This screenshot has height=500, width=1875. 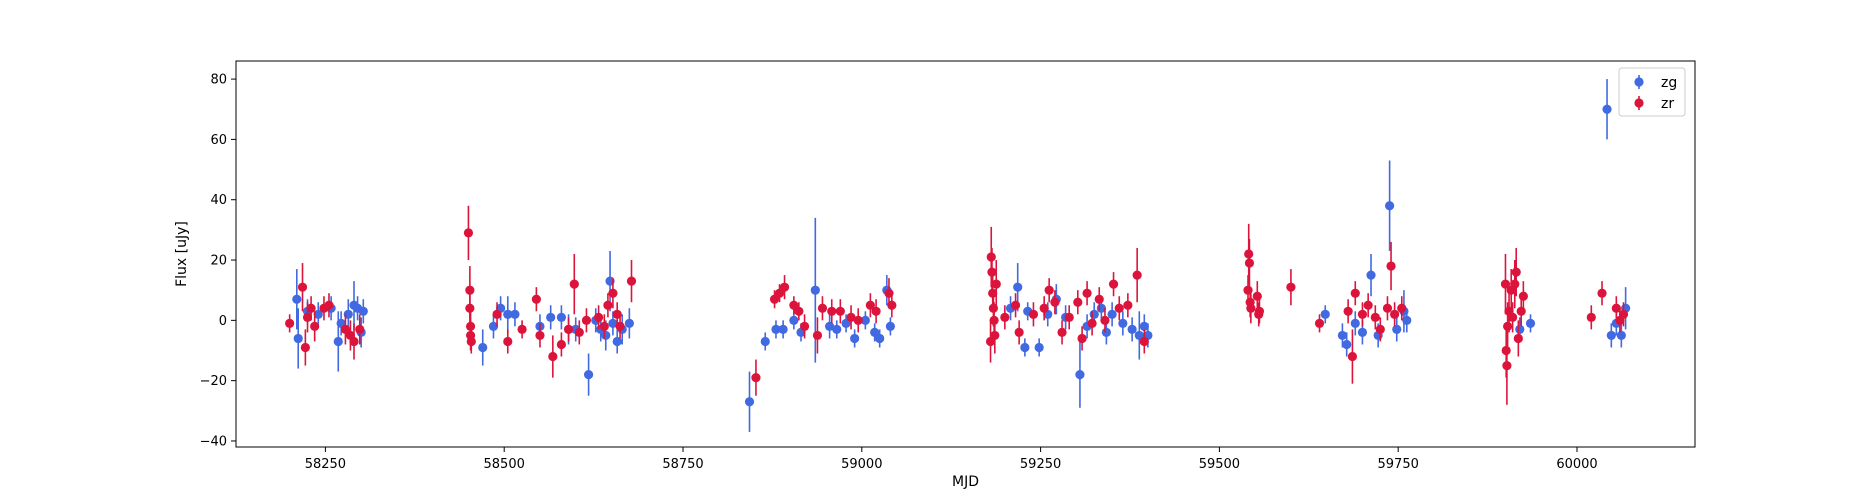 What do you see at coordinates (1652, 92) in the screenshot?
I see `legend: zg zr` at bounding box center [1652, 92].